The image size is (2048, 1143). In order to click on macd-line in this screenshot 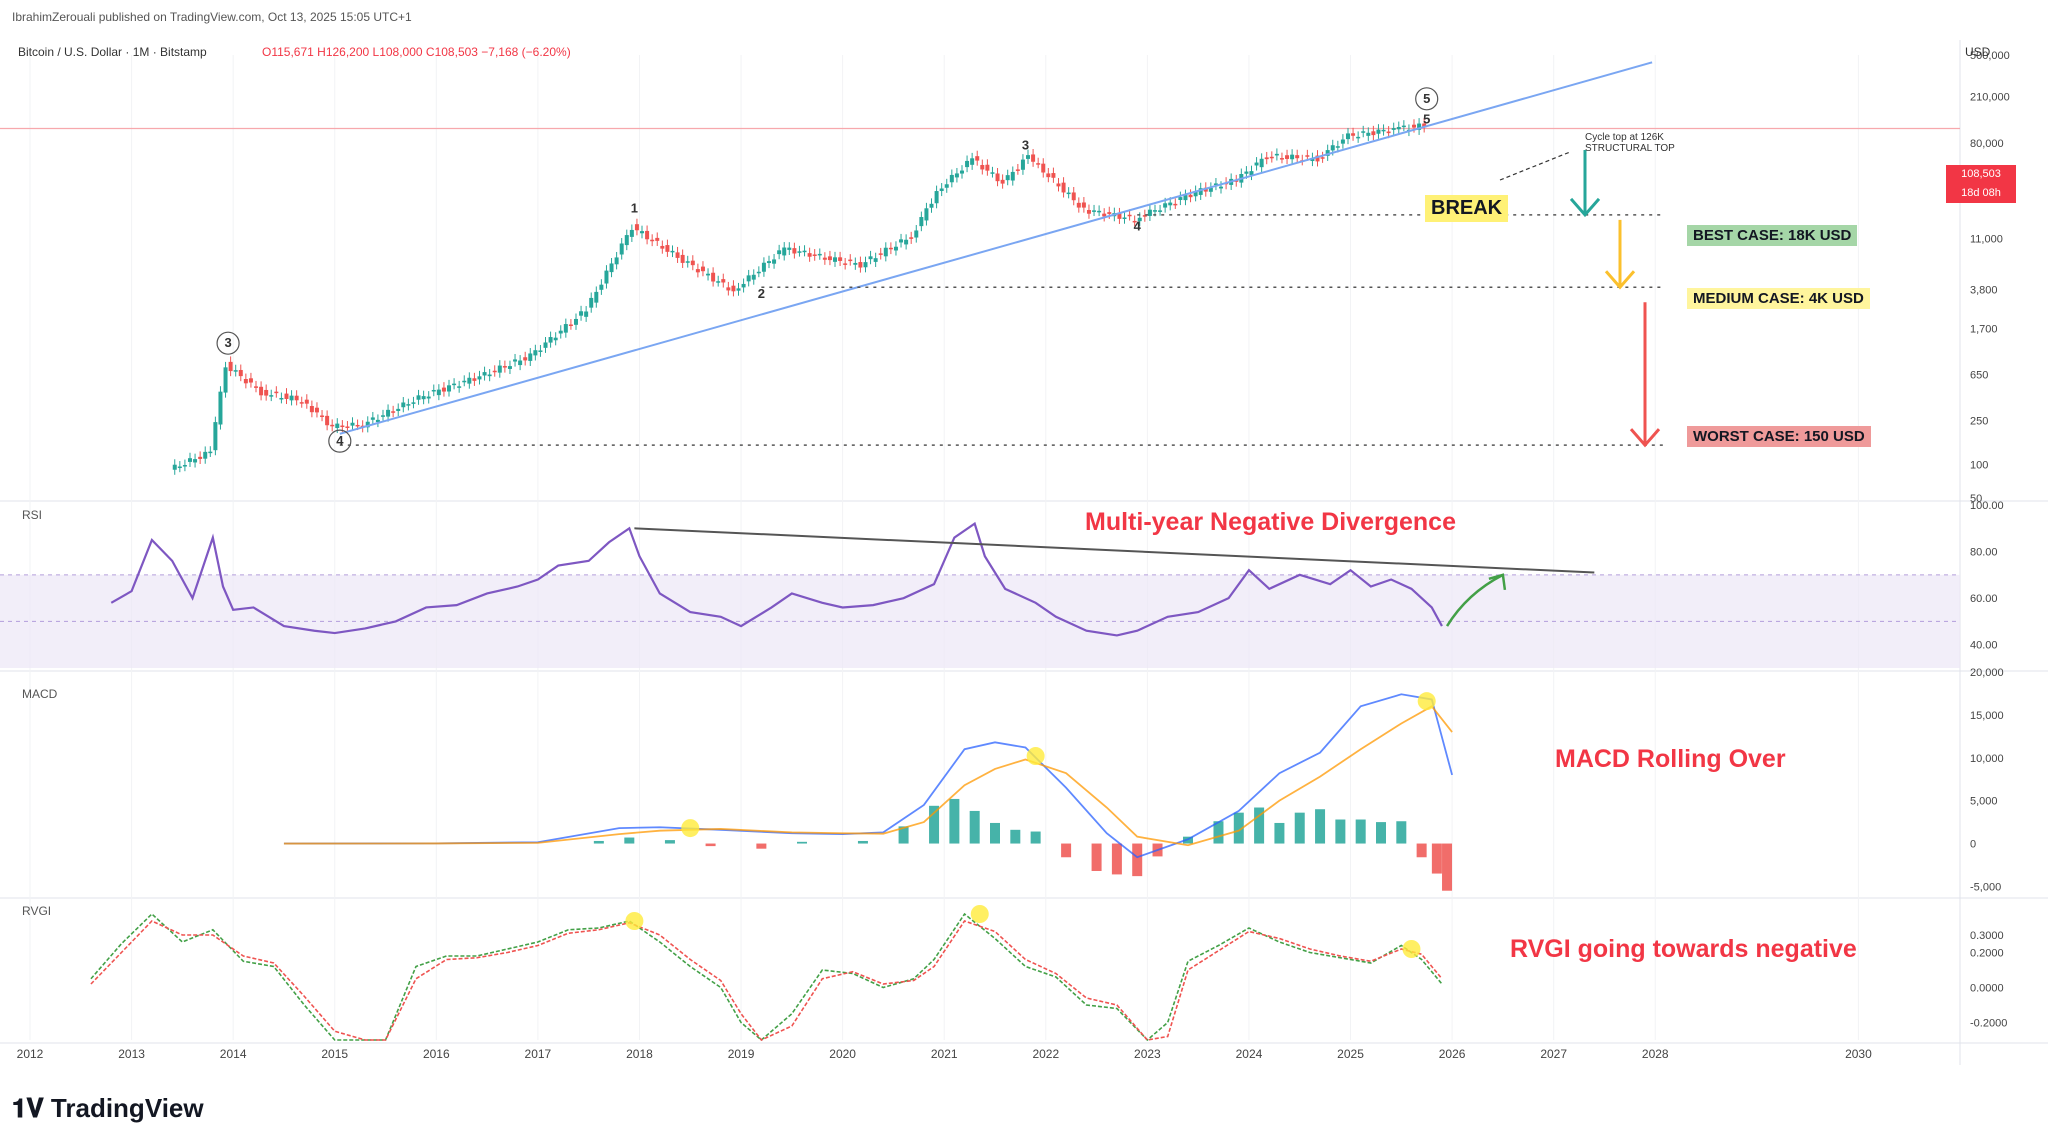, I will do `click(868, 776)`.